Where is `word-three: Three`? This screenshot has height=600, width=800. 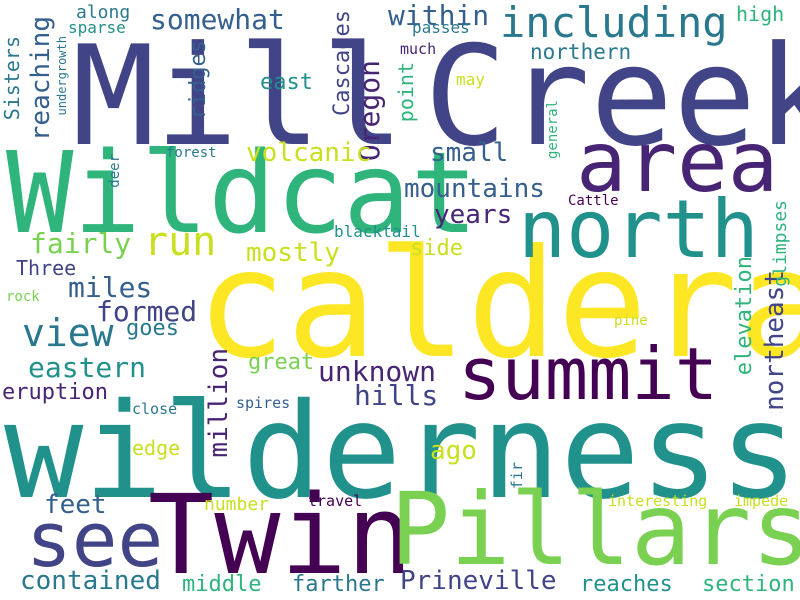
word-three: Three is located at coordinates (46, 268).